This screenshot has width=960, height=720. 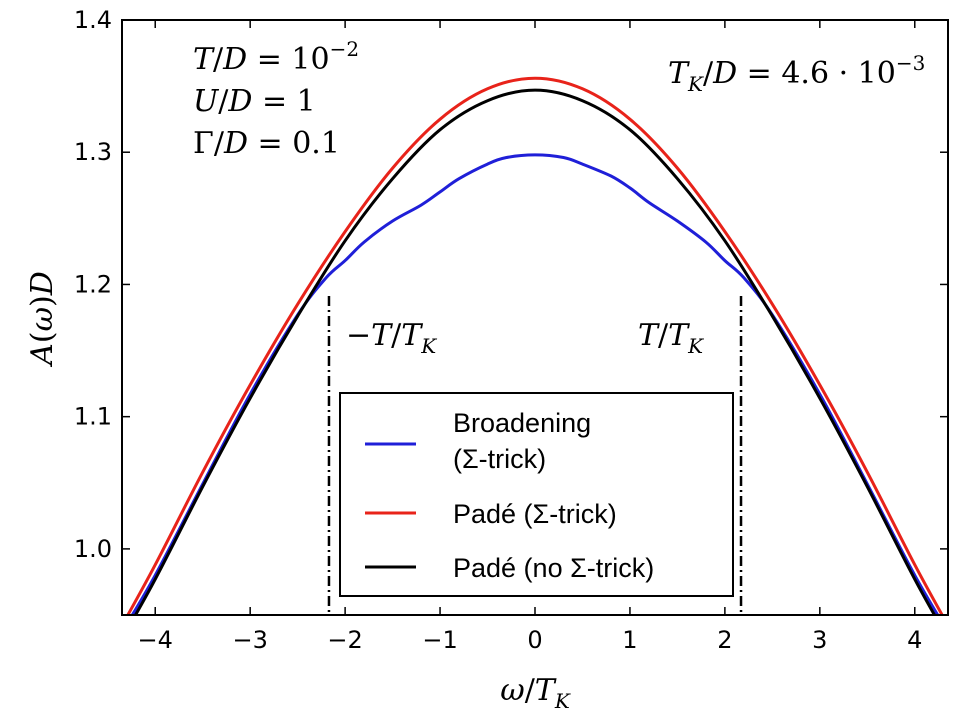 I want to click on x-tick-label: −4, so click(x=155, y=640).